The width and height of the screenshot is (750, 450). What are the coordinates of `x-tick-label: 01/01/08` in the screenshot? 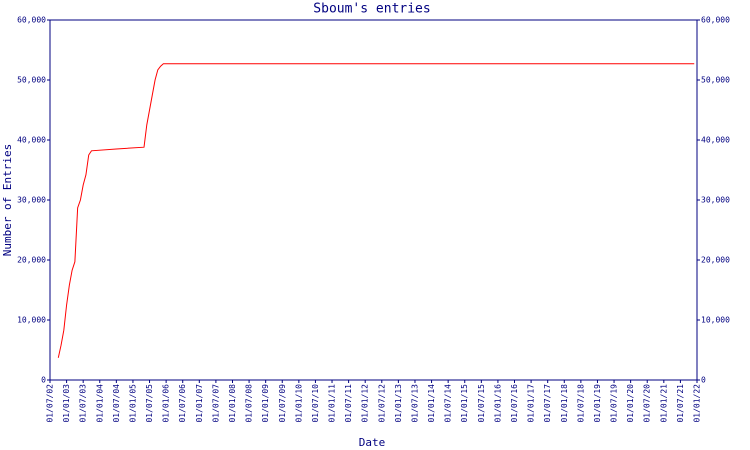 It's located at (232, 403).